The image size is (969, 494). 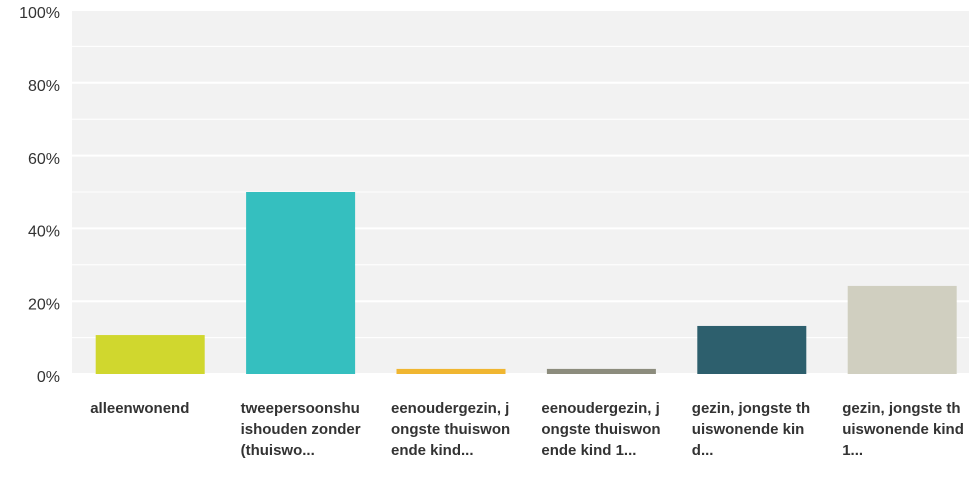 What do you see at coordinates (44, 232) in the screenshot?
I see `y-tick-label: 40%` at bounding box center [44, 232].